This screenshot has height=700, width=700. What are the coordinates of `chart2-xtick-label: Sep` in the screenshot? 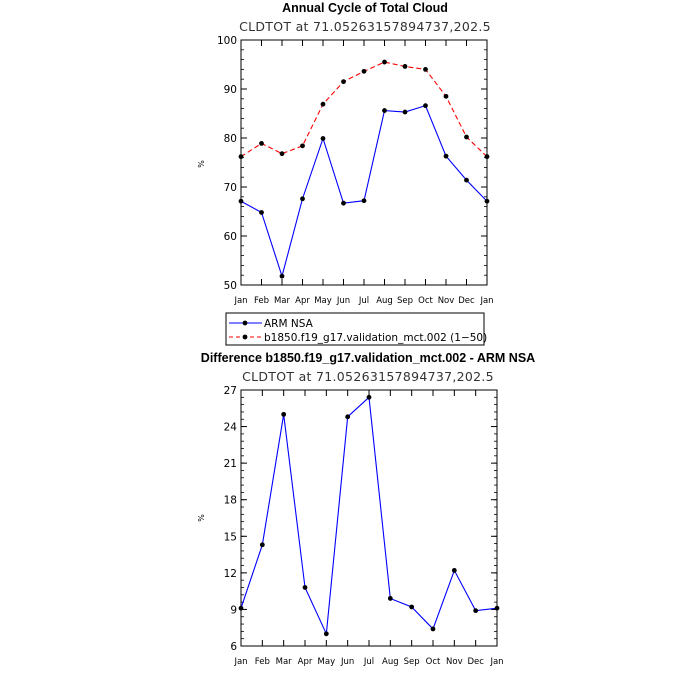 It's located at (412, 662).